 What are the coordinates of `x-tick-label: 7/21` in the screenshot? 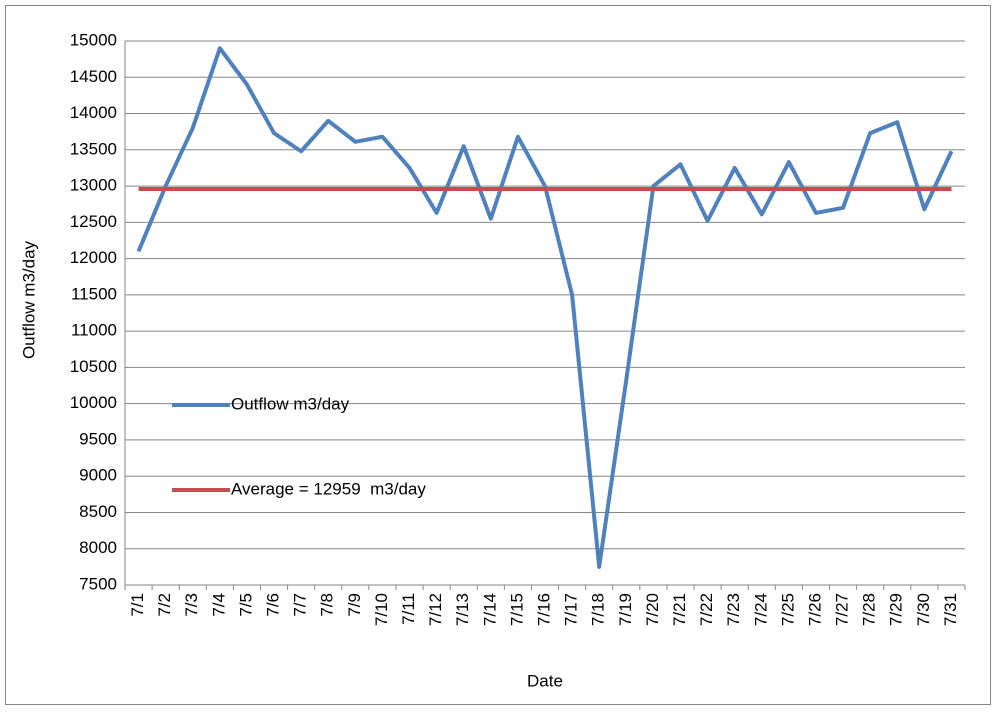 It's located at (679, 609).